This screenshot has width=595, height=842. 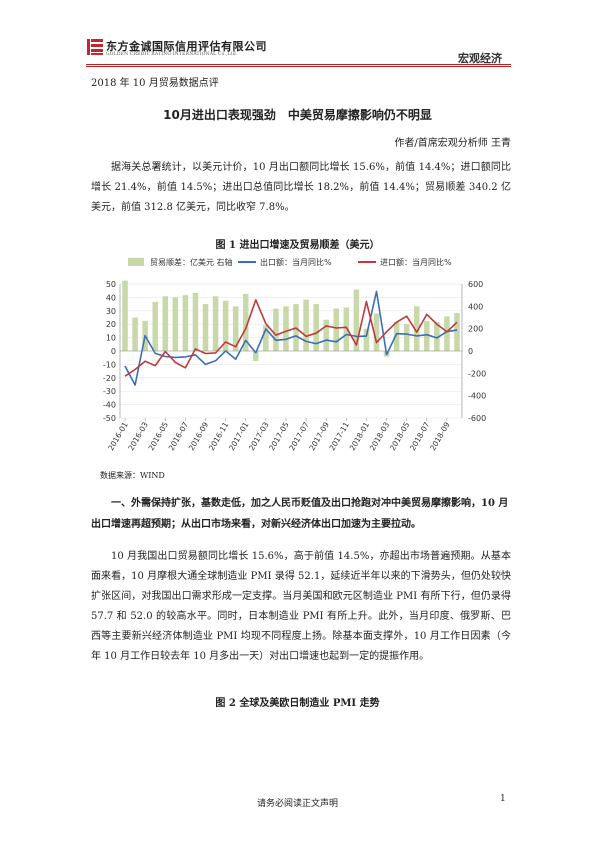 I want to click on right-axis-tick-label: -600, so click(x=477, y=418).